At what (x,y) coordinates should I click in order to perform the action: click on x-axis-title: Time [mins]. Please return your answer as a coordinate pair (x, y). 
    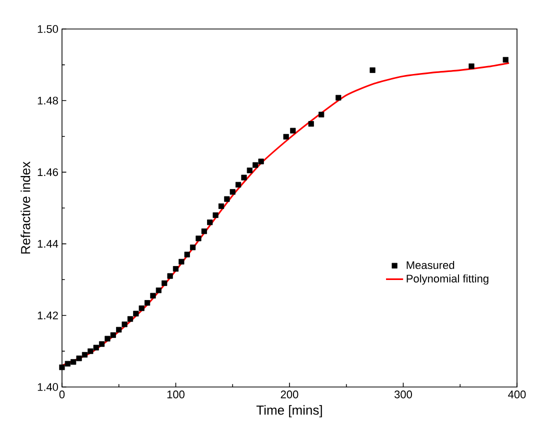
    Looking at the image, I should click on (289, 411).